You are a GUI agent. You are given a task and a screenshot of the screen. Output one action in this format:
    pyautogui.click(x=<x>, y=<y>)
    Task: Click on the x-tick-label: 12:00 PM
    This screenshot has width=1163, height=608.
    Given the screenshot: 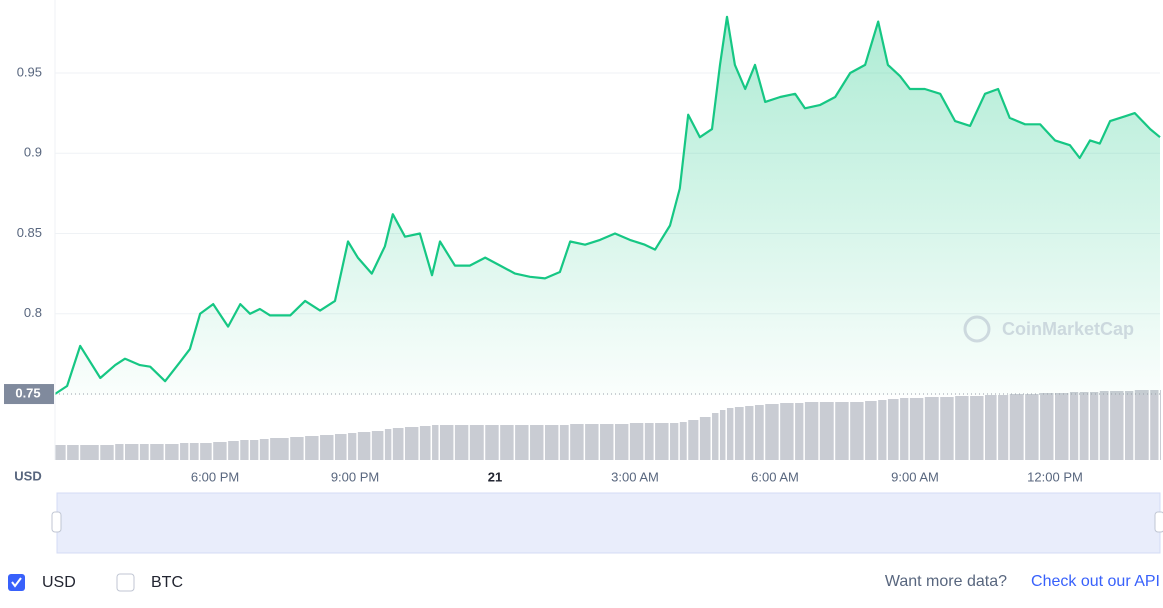 What is the action you would take?
    pyautogui.click(x=1055, y=476)
    